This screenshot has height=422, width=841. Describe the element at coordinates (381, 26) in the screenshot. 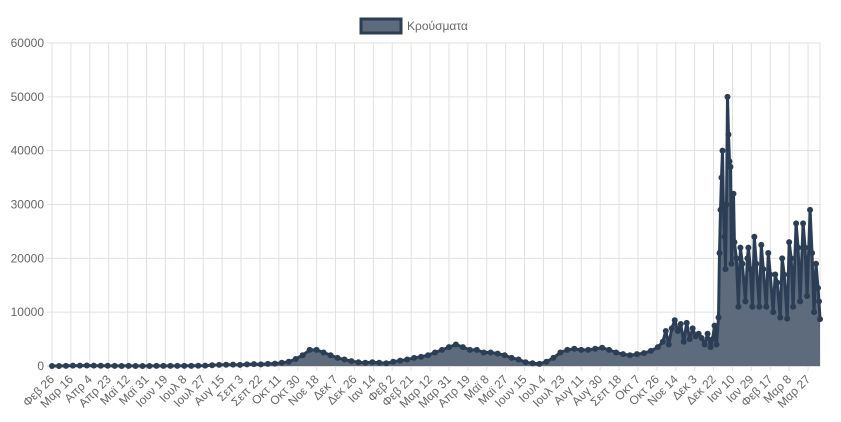

I see `legend-swatch` at that location.